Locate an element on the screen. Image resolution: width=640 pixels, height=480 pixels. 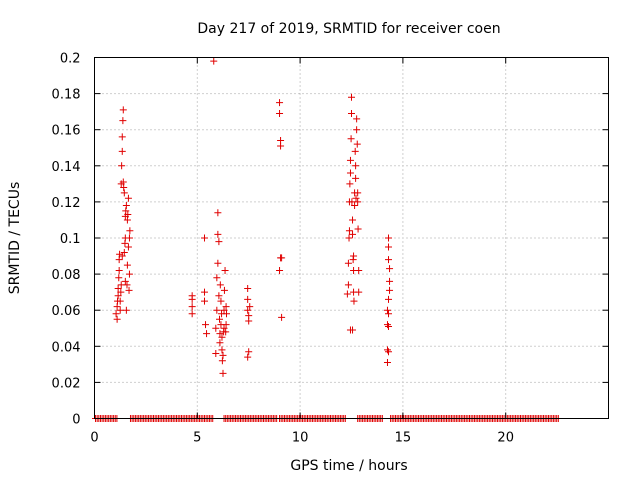
y-tick-label: 0.18 is located at coordinates (66, 95).